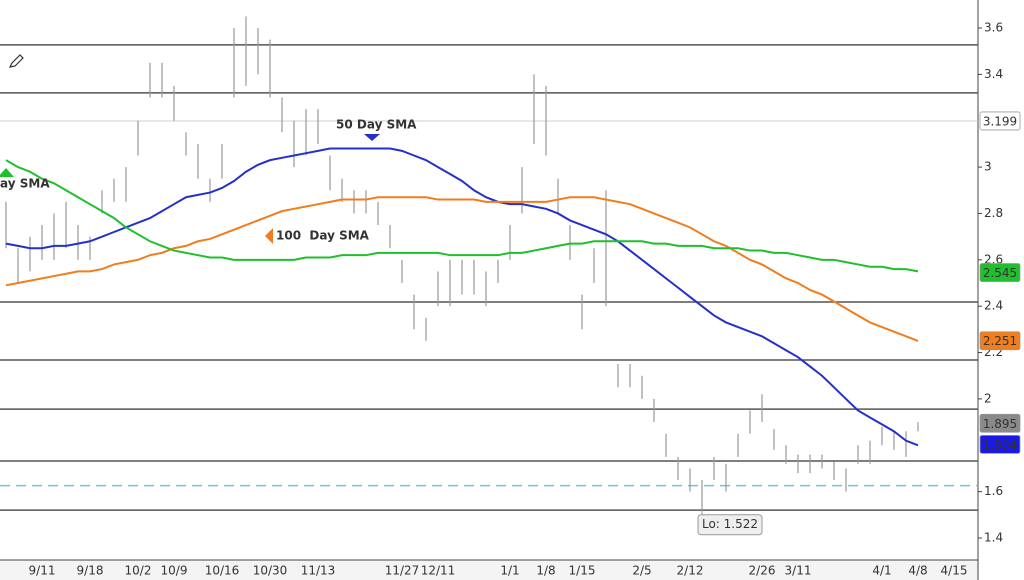 The height and width of the screenshot is (580, 1024). Describe the element at coordinates (690, 571) in the screenshot. I see `x-tick-label: 2/12` at that location.